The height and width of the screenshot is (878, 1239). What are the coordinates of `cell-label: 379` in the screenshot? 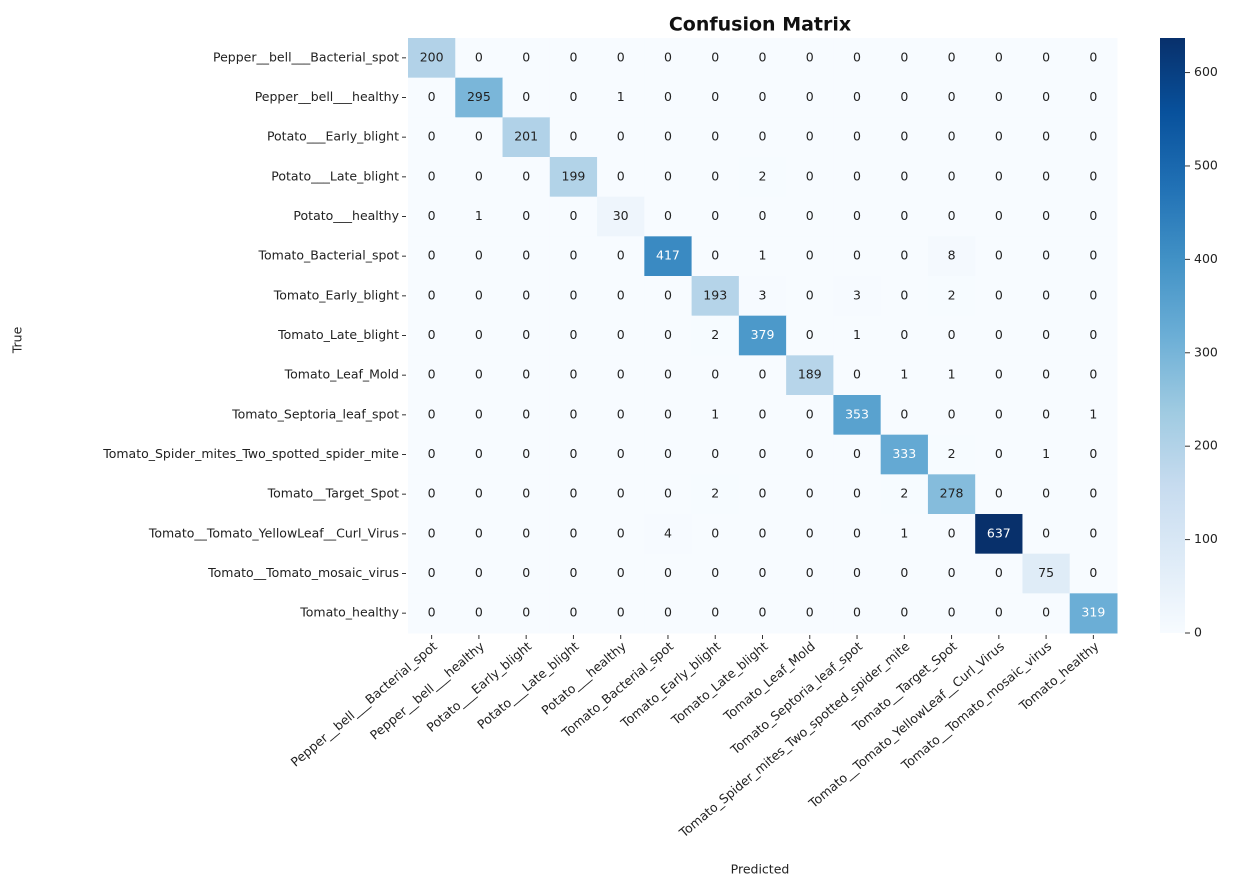 It's located at (763, 334).